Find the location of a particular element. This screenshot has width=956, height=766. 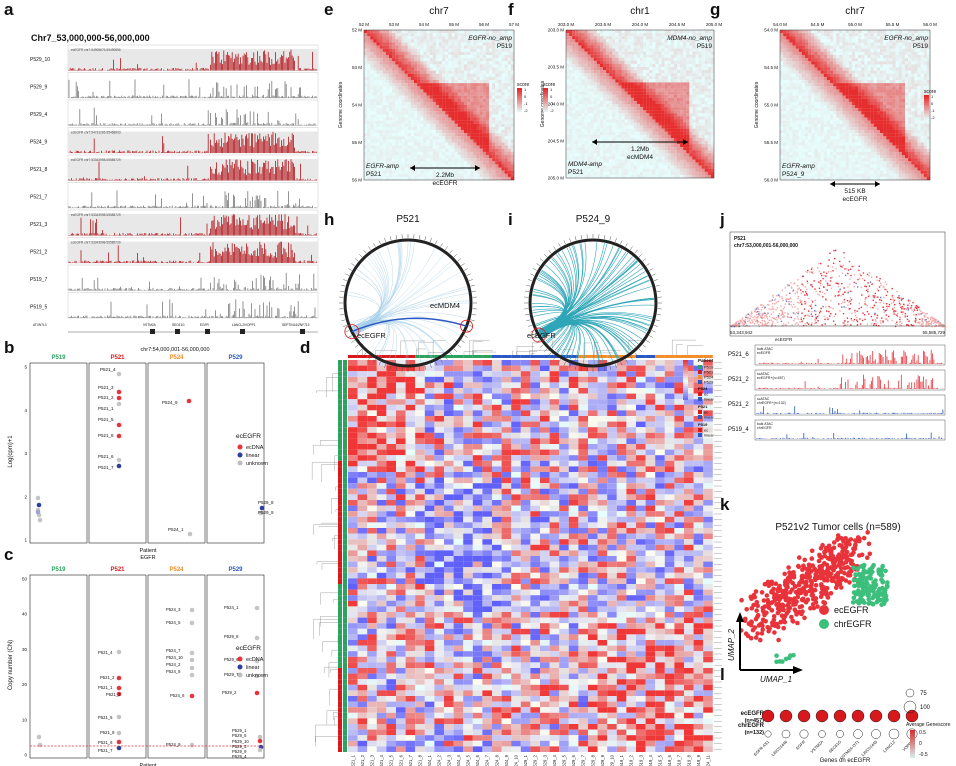

legend-label: linear is located at coordinates (253, 668).